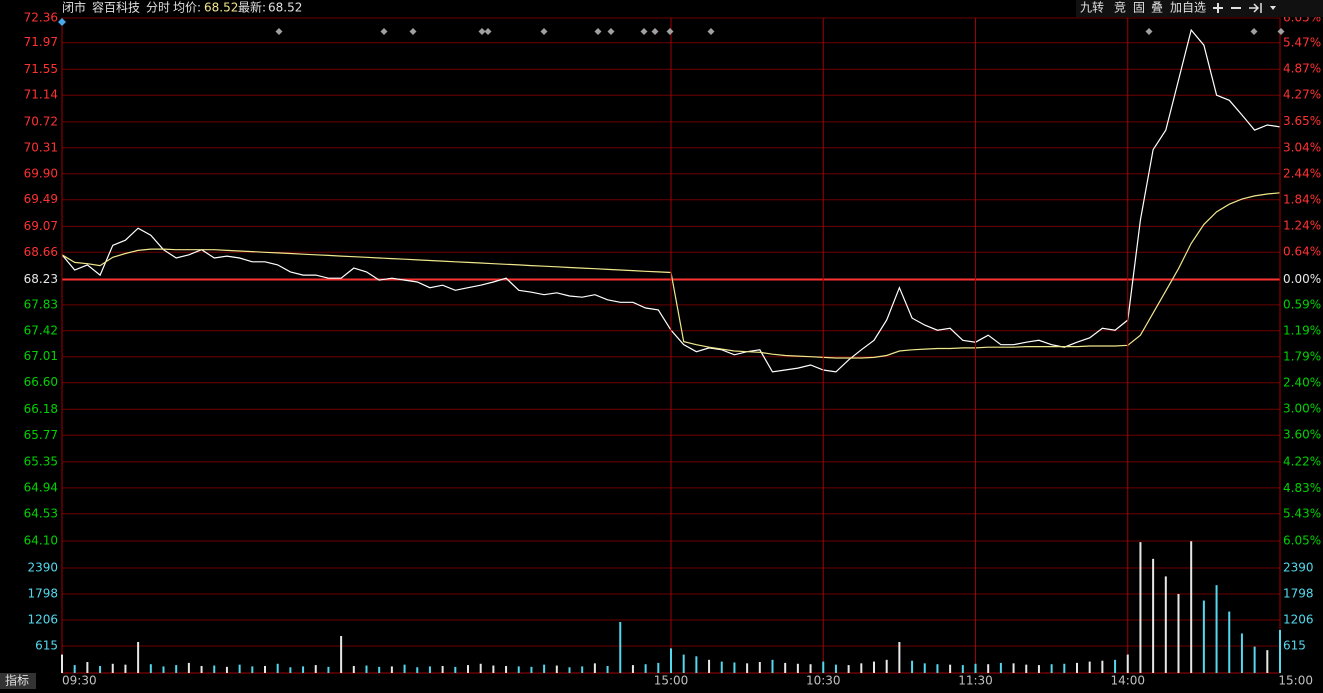 This screenshot has height=693, width=1323. I want to click on y2-tick-label: 3.60%, so click(1302, 435).